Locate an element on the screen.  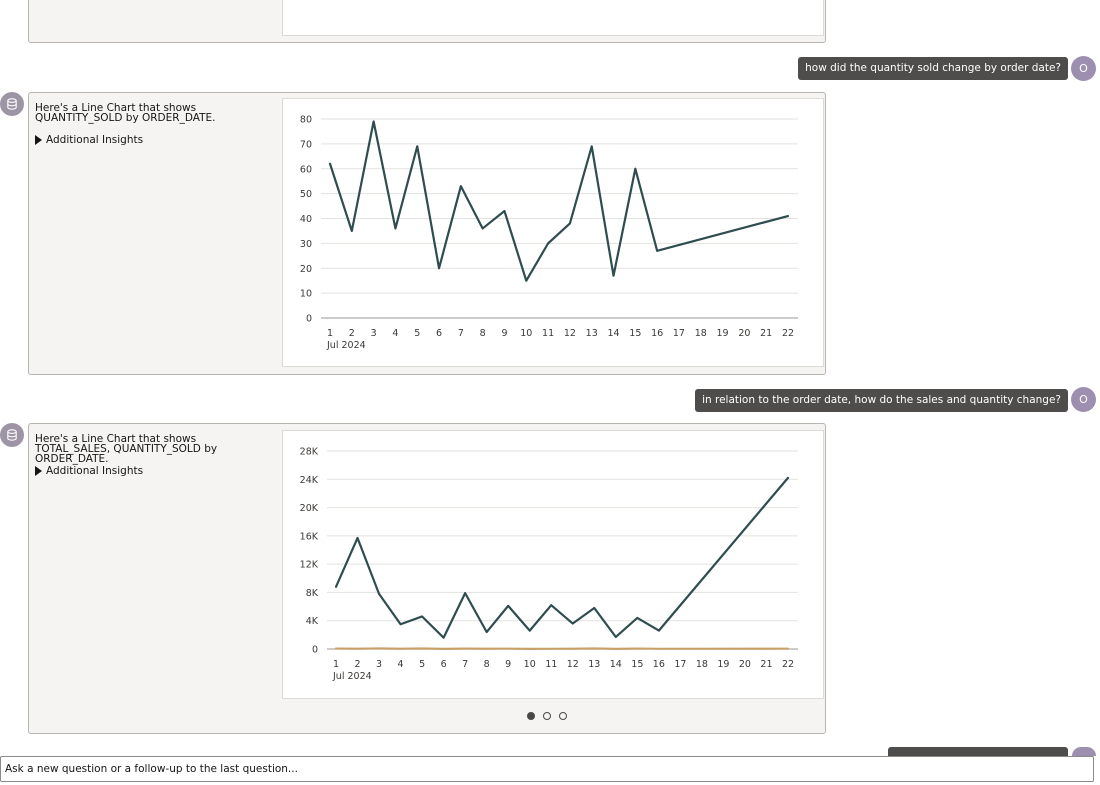
ask-question-input is located at coordinates (547, 769).